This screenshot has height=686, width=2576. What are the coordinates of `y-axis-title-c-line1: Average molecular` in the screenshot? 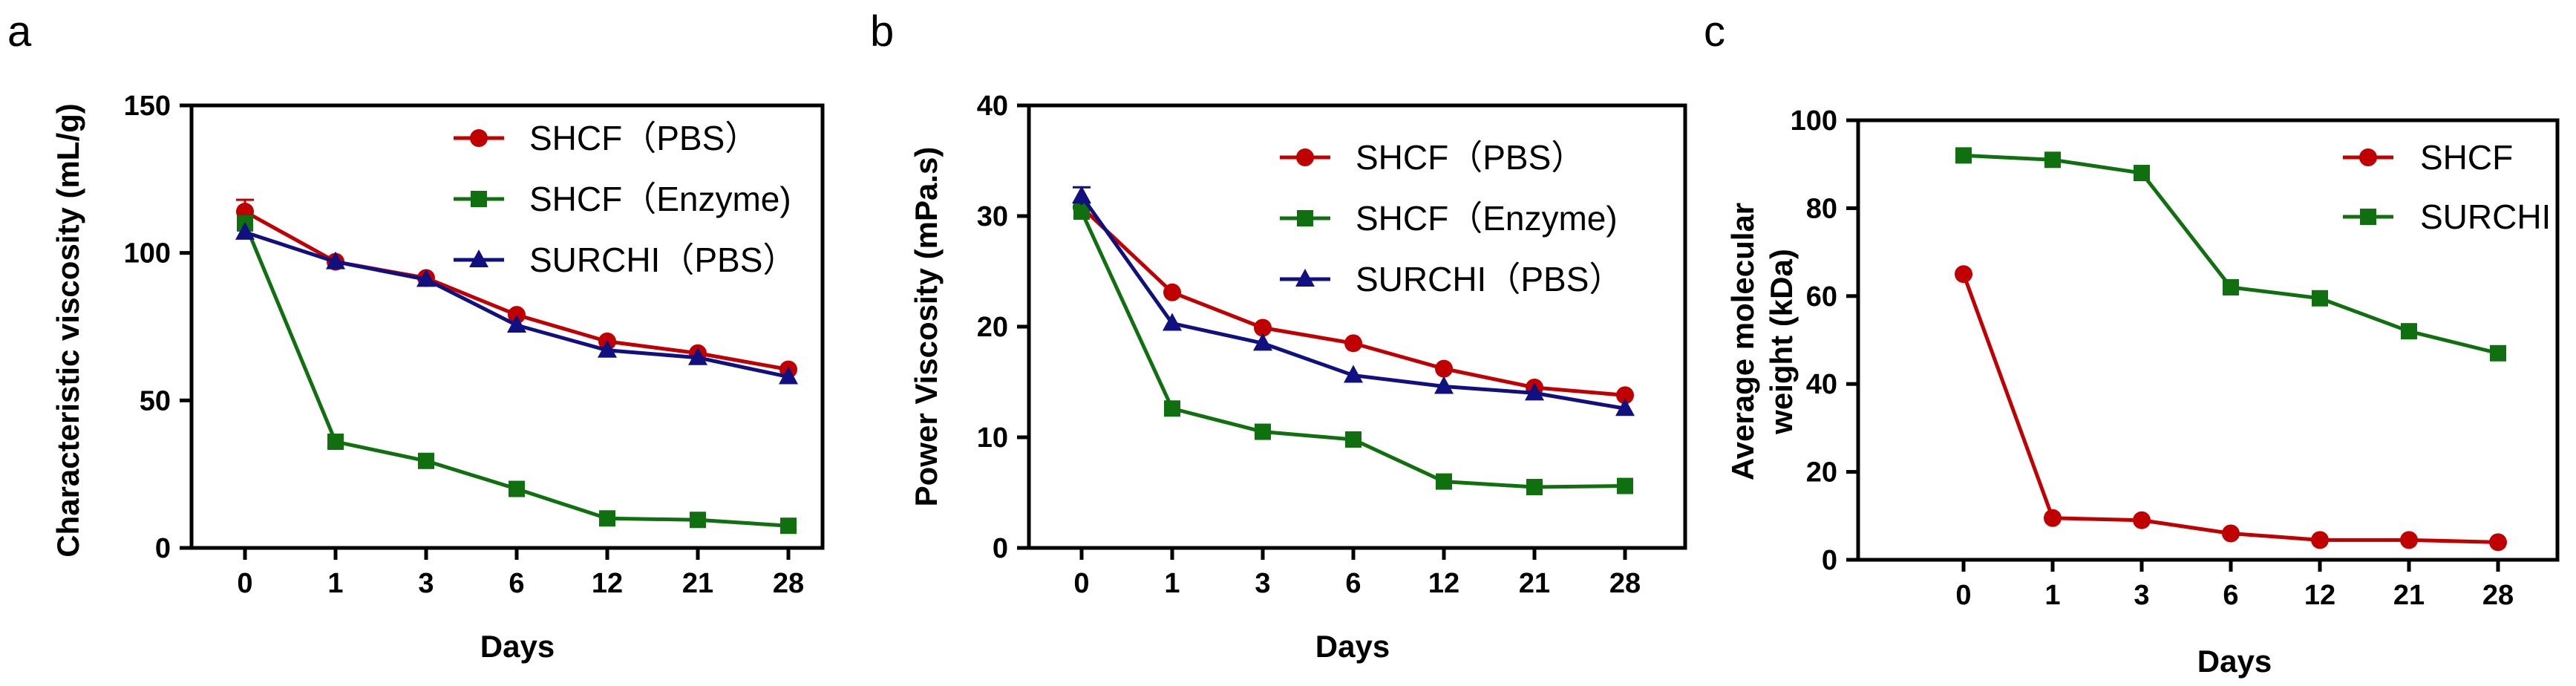 It's located at (1742, 341).